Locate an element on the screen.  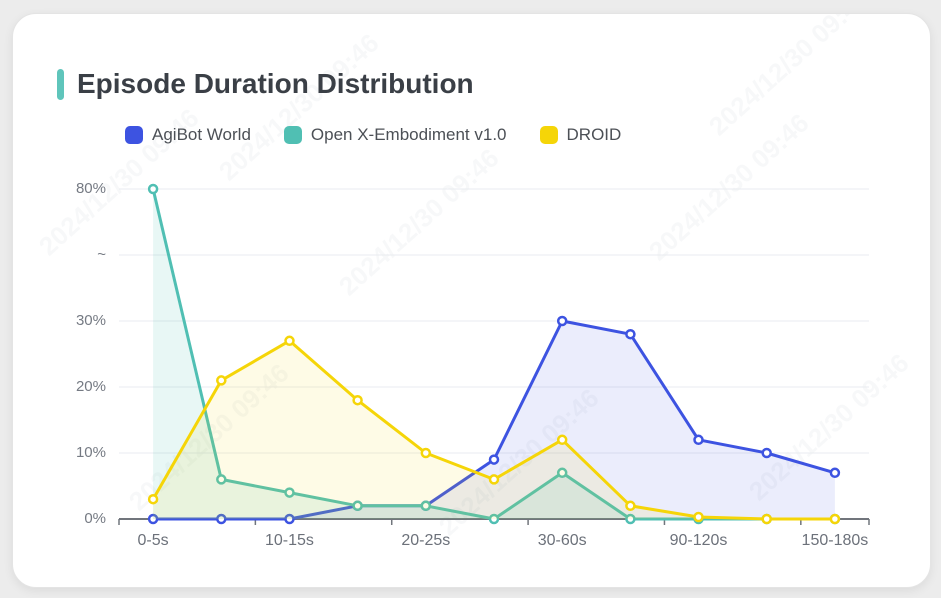
y-axis-label: 0% is located at coordinates (95, 518).